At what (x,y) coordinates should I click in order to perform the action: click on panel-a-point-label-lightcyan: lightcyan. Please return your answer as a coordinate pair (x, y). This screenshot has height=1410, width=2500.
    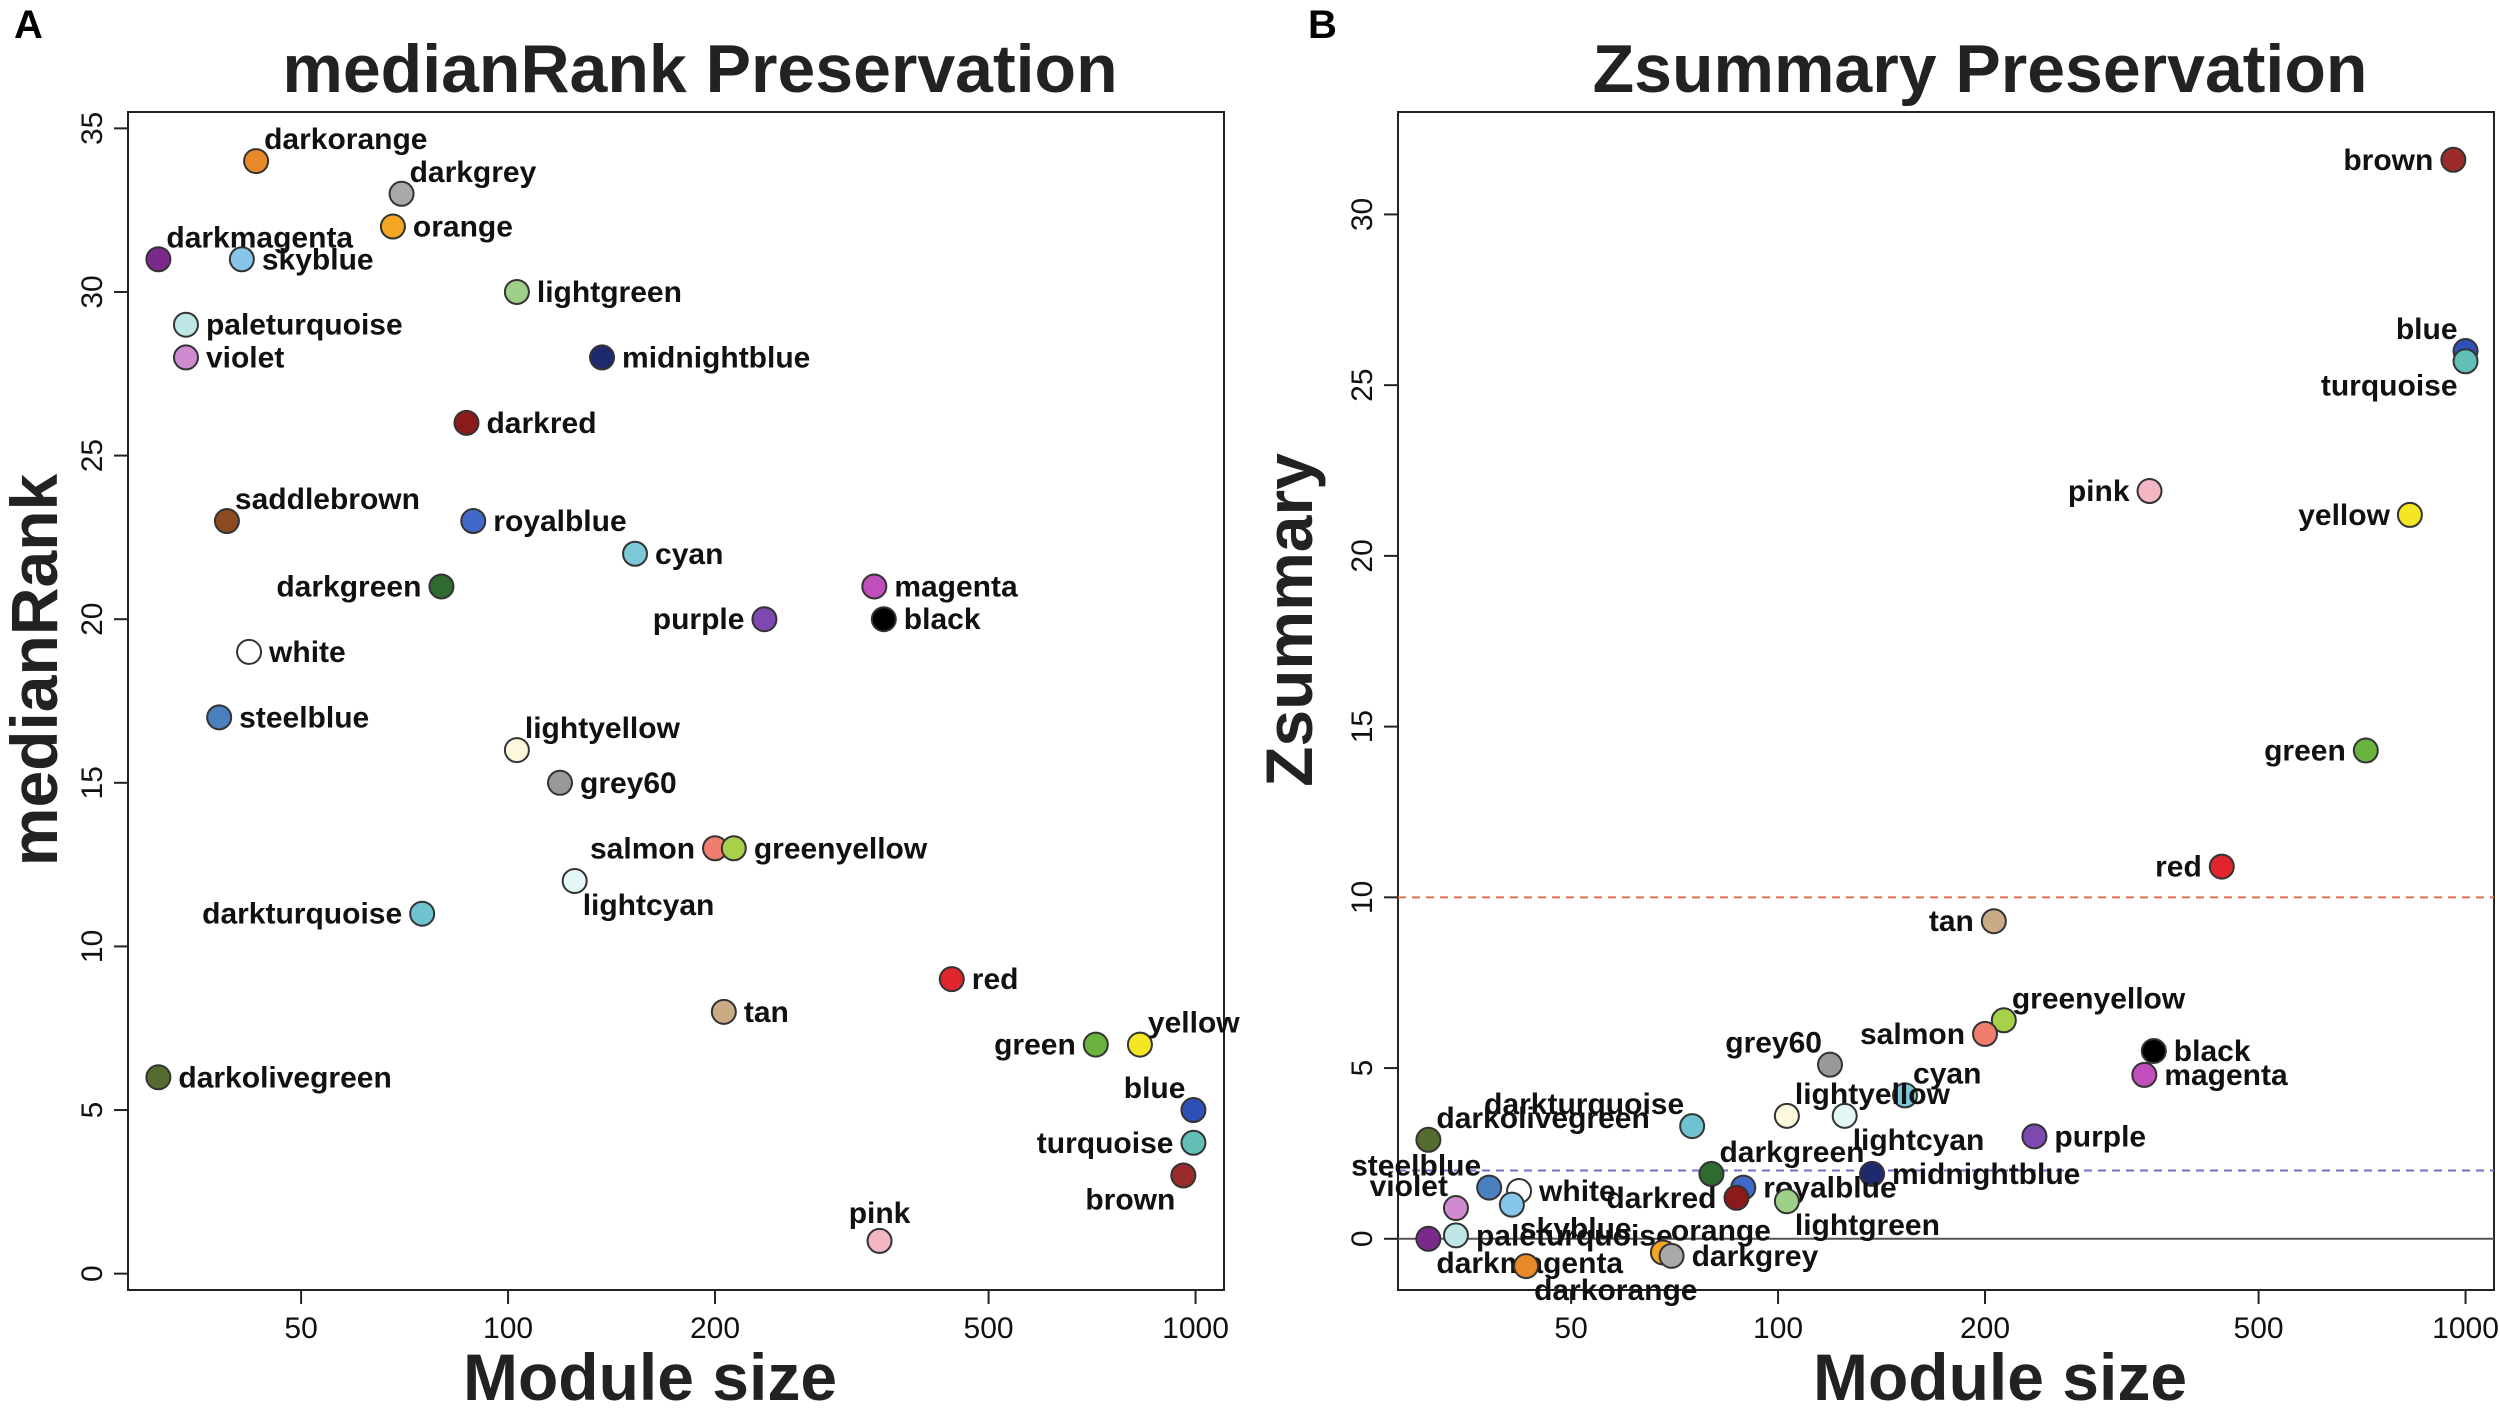
    Looking at the image, I should click on (649, 905).